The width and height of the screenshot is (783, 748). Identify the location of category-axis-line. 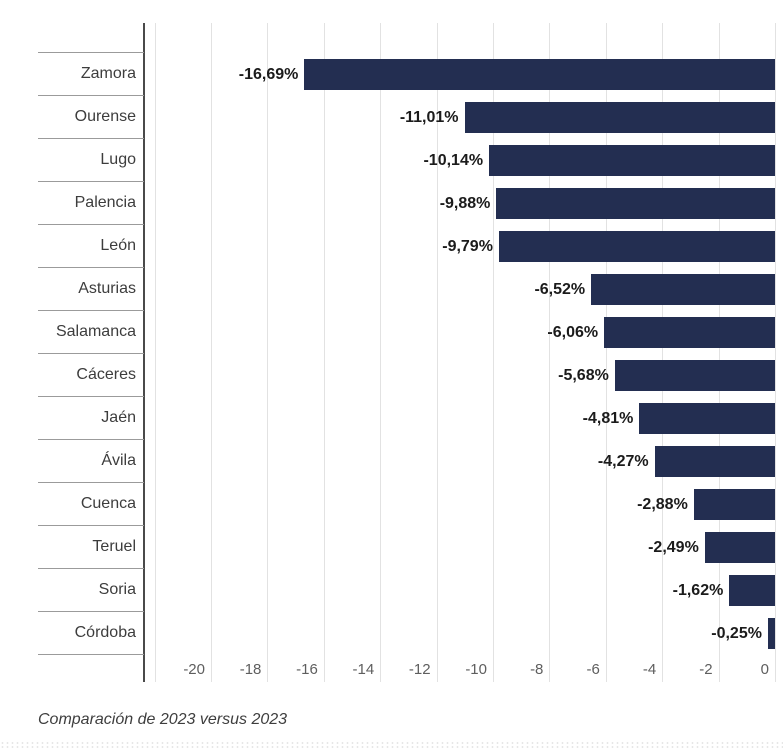
(144, 352).